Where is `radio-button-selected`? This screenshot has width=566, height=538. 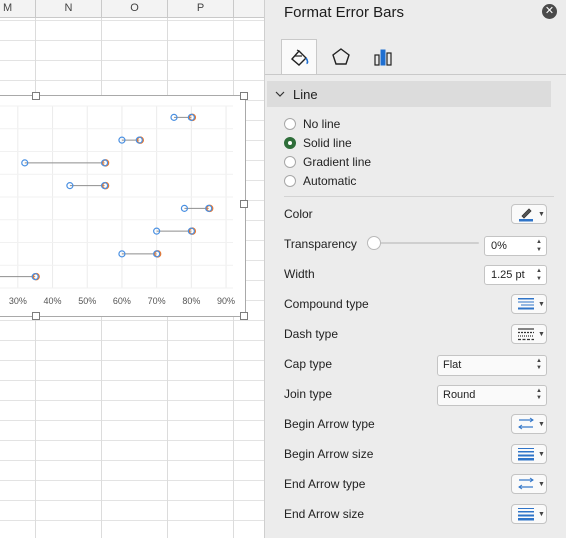
radio-button-selected is located at coordinates (290, 143).